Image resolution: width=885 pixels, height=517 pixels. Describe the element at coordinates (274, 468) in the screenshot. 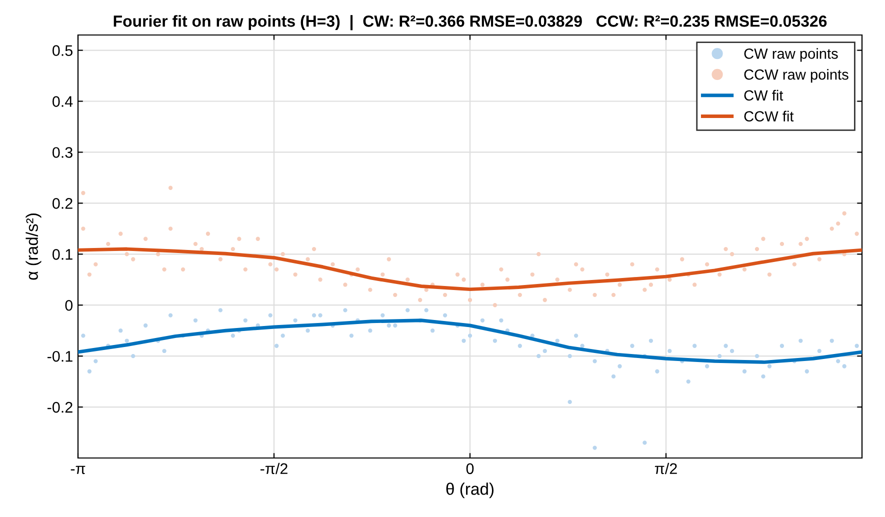

I see `x-tick-label: -π/2` at that location.